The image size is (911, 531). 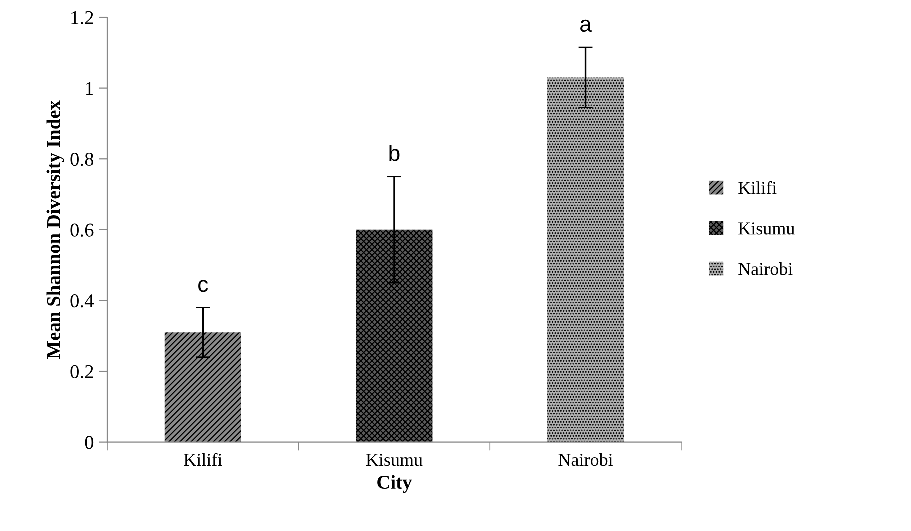 I want to click on y-tick-label: 0.4, so click(x=82, y=301).